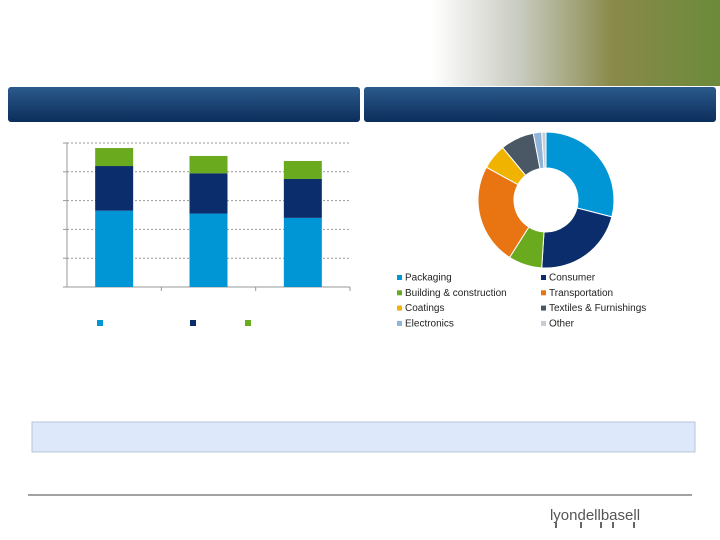  I want to click on legend-label: Building & construction, so click(456, 293).